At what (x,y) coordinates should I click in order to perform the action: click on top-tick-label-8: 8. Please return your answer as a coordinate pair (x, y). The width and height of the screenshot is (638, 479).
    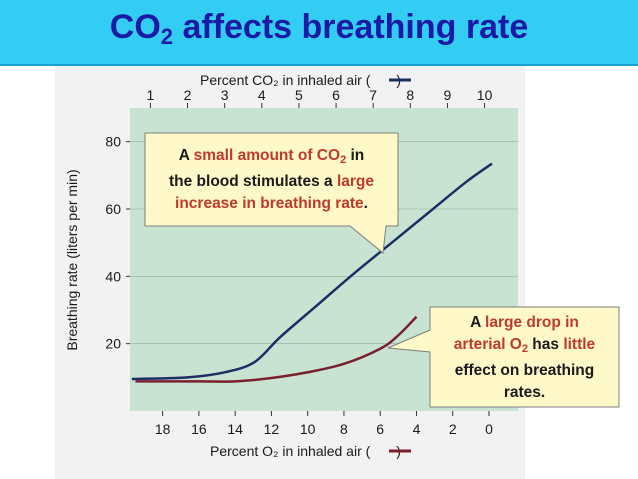
    Looking at the image, I should click on (410, 95).